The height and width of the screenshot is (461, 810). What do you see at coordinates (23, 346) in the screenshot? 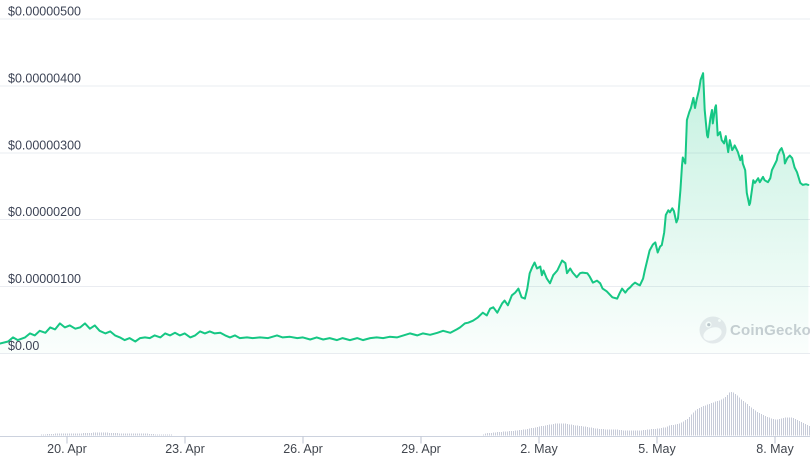
I see `y-axis-label: $0.00` at bounding box center [23, 346].